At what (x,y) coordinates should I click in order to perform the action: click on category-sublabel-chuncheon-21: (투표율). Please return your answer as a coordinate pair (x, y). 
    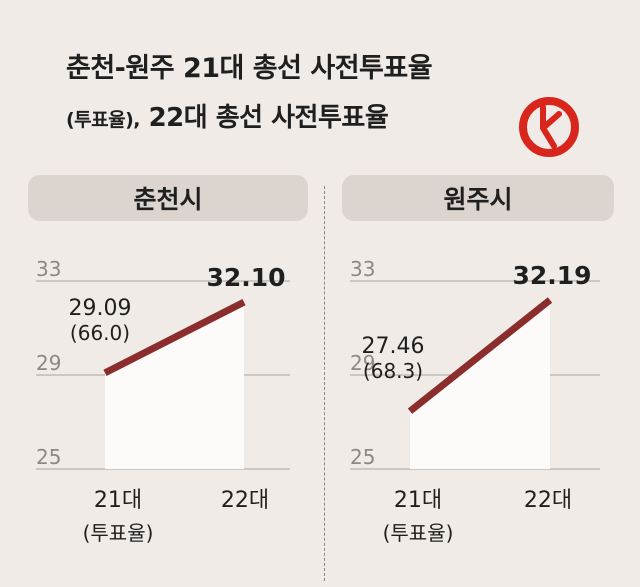
    Looking at the image, I should click on (118, 533).